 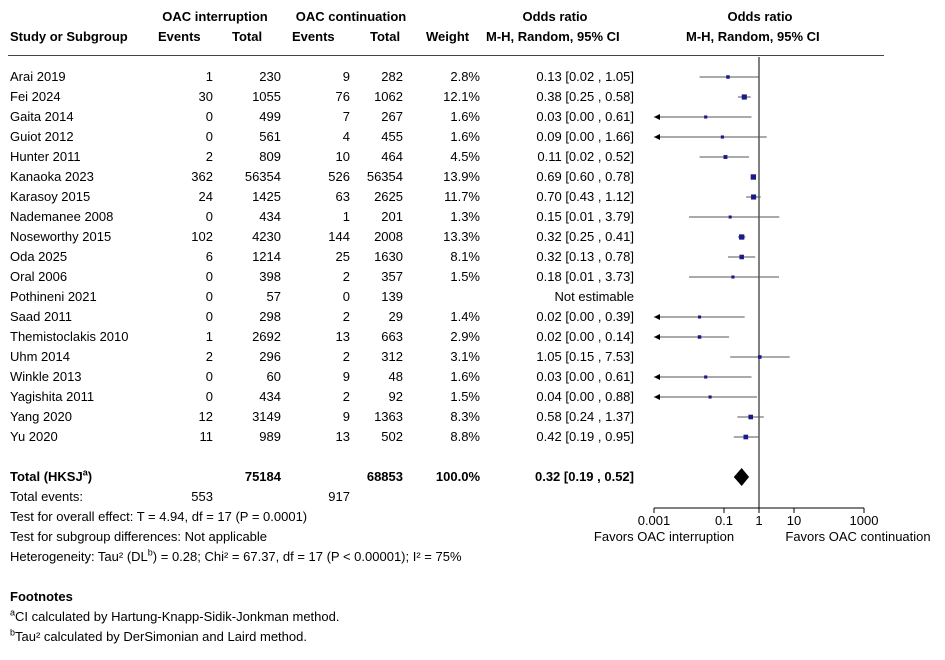 What do you see at coordinates (205, 196) in the screenshot?
I see `events1-cell: 24` at bounding box center [205, 196].